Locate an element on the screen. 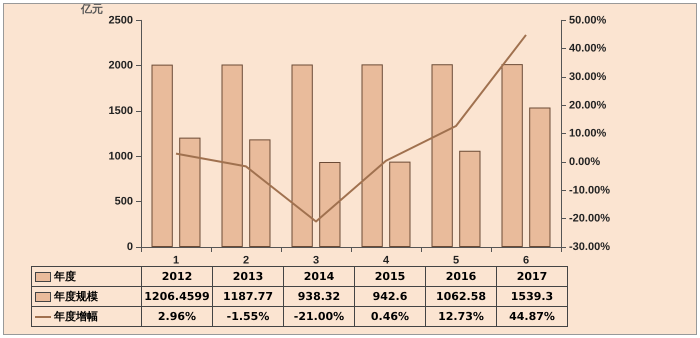  y-tick-label: 2500 is located at coordinates (120, 20).